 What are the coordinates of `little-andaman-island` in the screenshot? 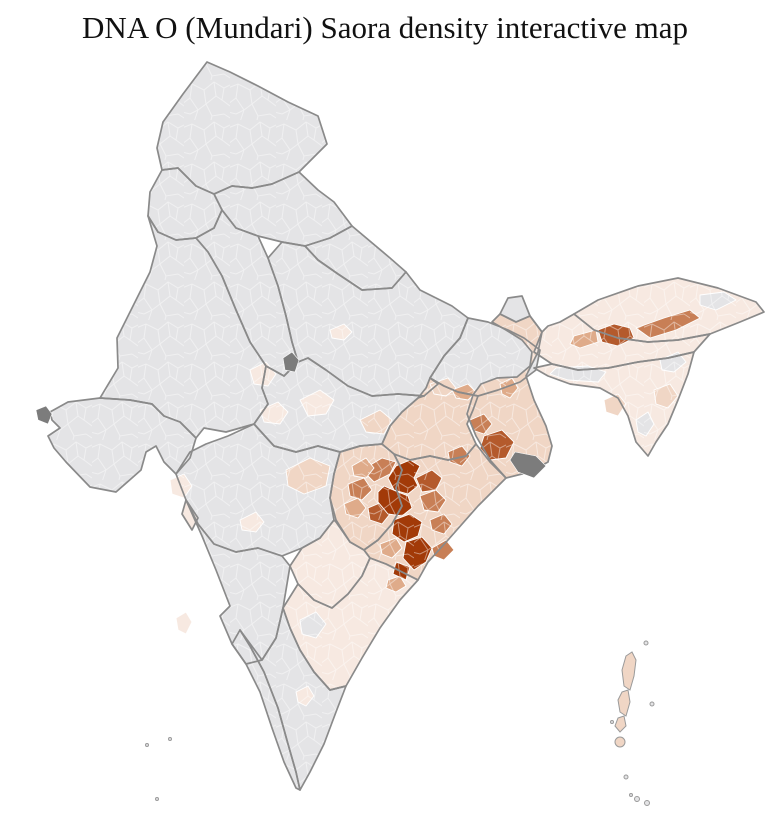 It's located at (620, 742).